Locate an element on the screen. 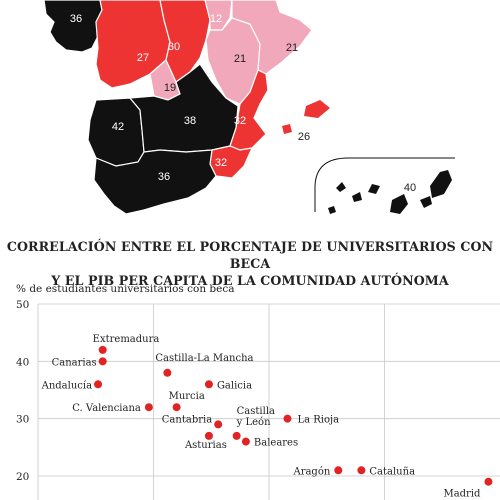  y-axis-label: % de estudiantes universitarios con beca is located at coordinates (125, 289).